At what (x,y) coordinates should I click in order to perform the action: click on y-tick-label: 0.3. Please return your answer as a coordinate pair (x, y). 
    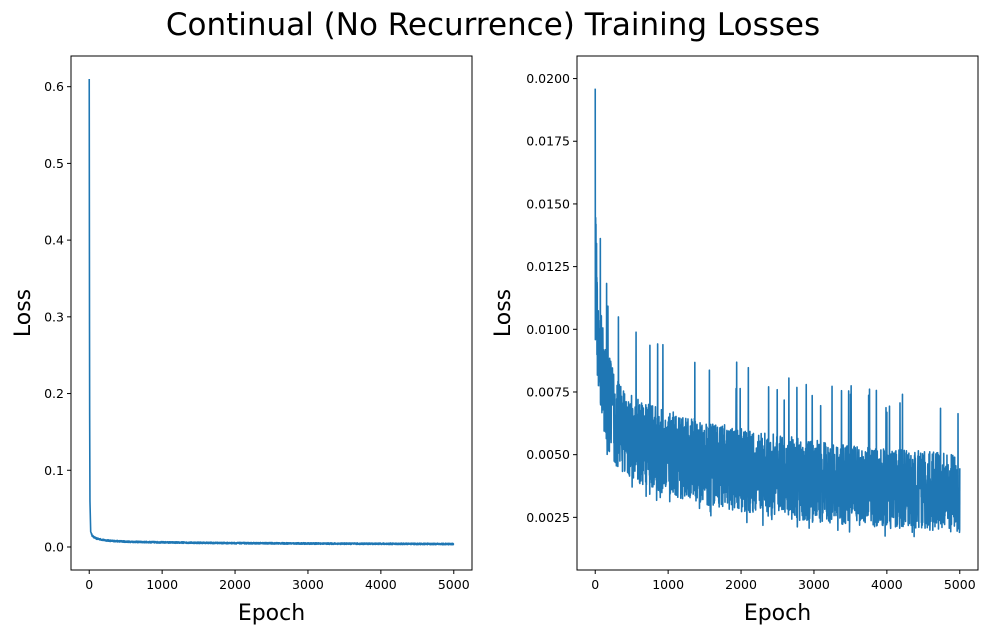
    Looking at the image, I should click on (54, 316).